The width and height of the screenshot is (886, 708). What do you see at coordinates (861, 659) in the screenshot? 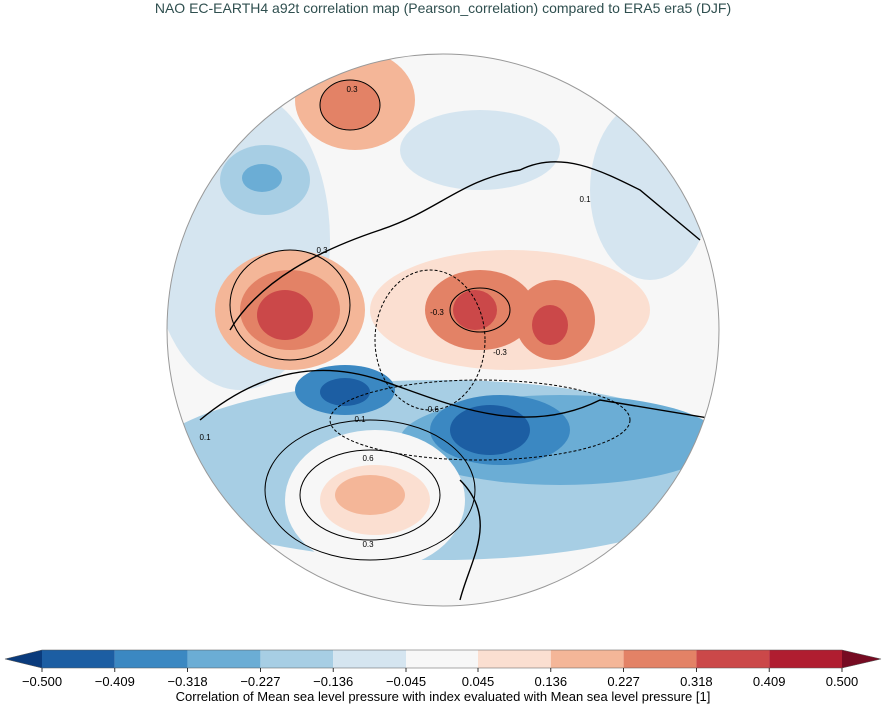
I see `colorbar-extend-over` at bounding box center [861, 659].